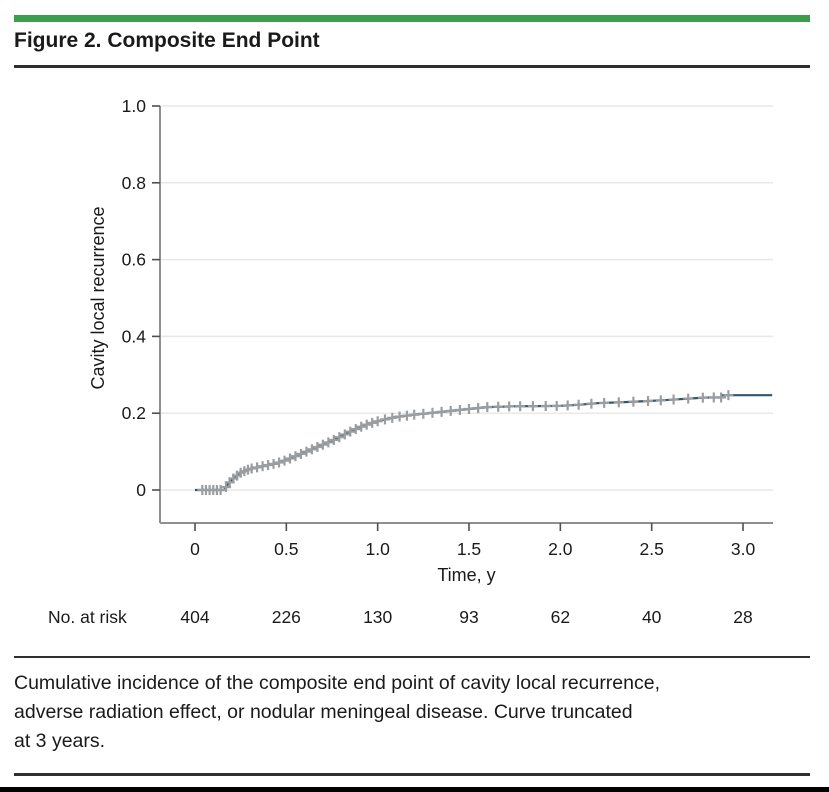 The image size is (829, 792). What do you see at coordinates (465, 442) in the screenshot?
I see `censor-marks` at bounding box center [465, 442].